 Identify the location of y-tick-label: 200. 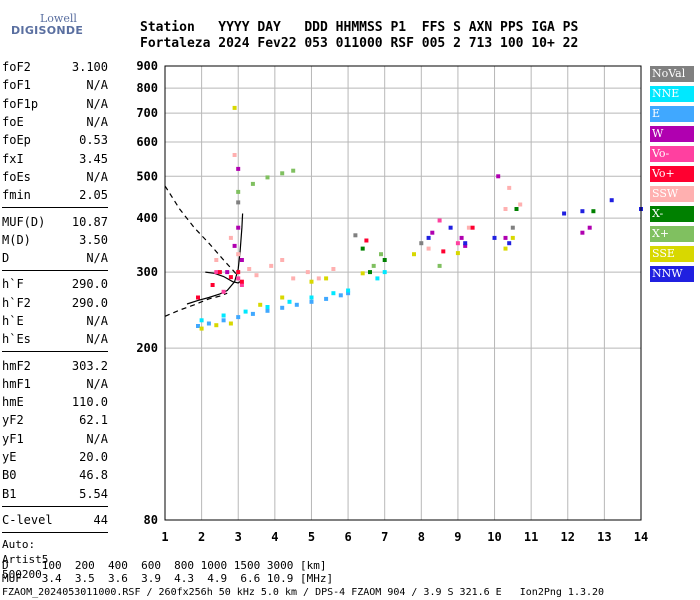
(147, 348).